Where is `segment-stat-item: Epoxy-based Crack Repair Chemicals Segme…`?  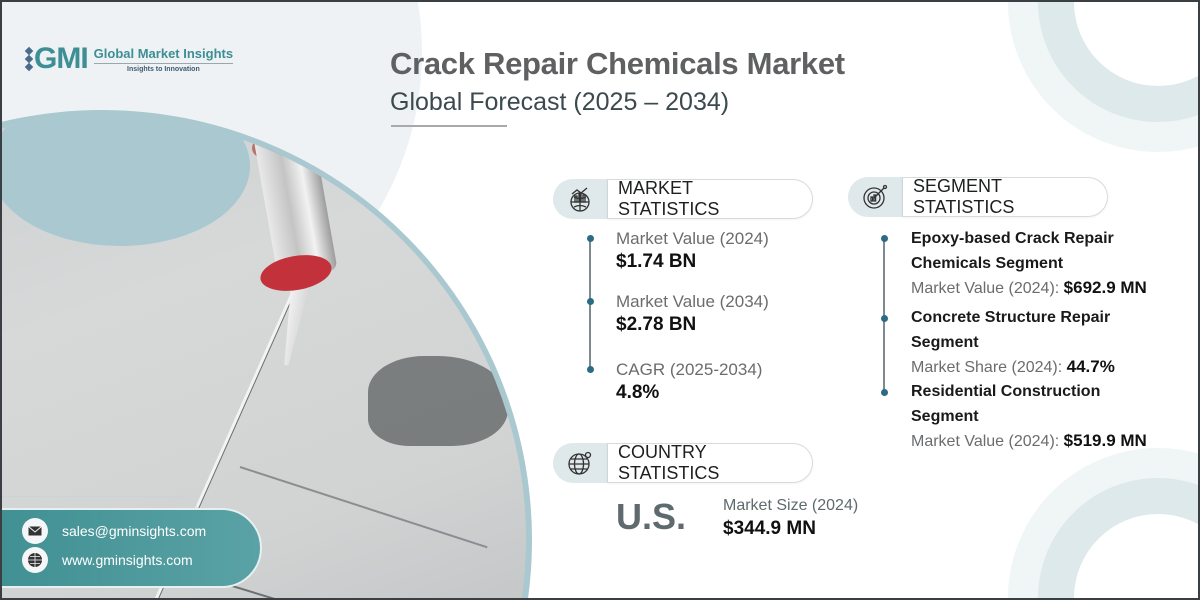
segment-stat-item: Epoxy-based Crack Repair Chemicals Segme… is located at coordinates (1029, 263).